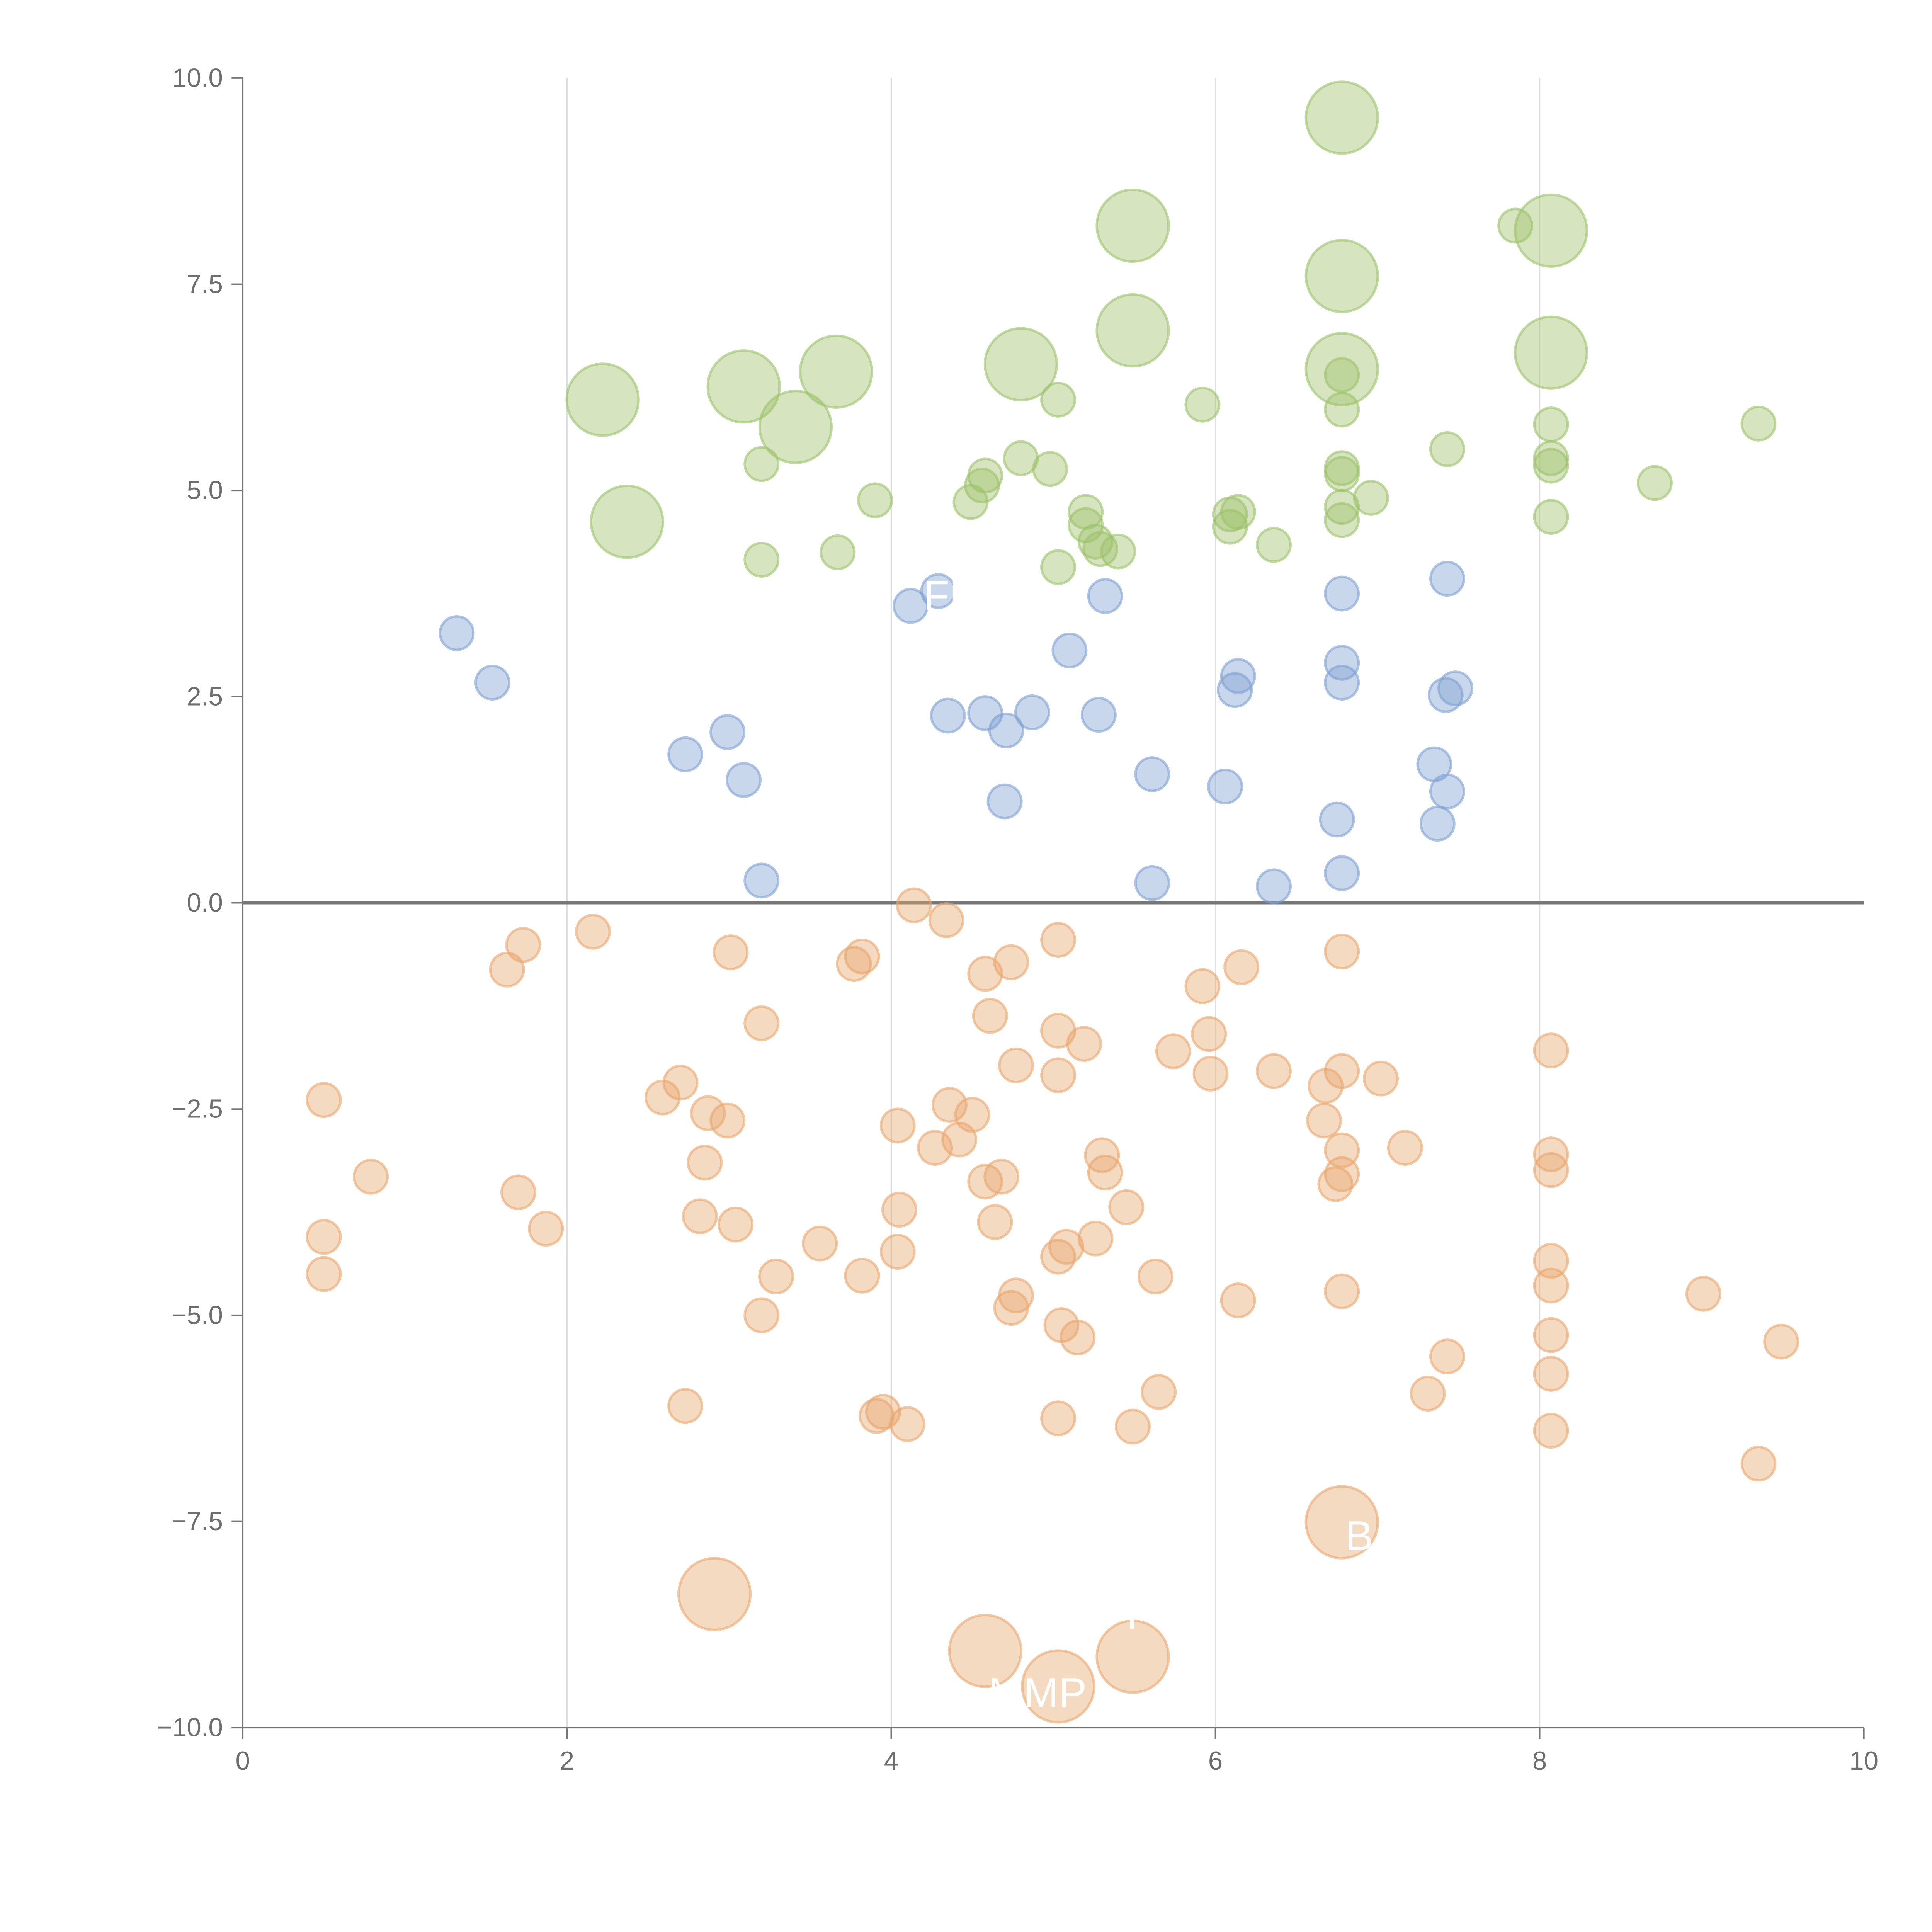  Describe the element at coordinates (1359, 1536) in the screenshot. I see `annotation-label: B` at that location.